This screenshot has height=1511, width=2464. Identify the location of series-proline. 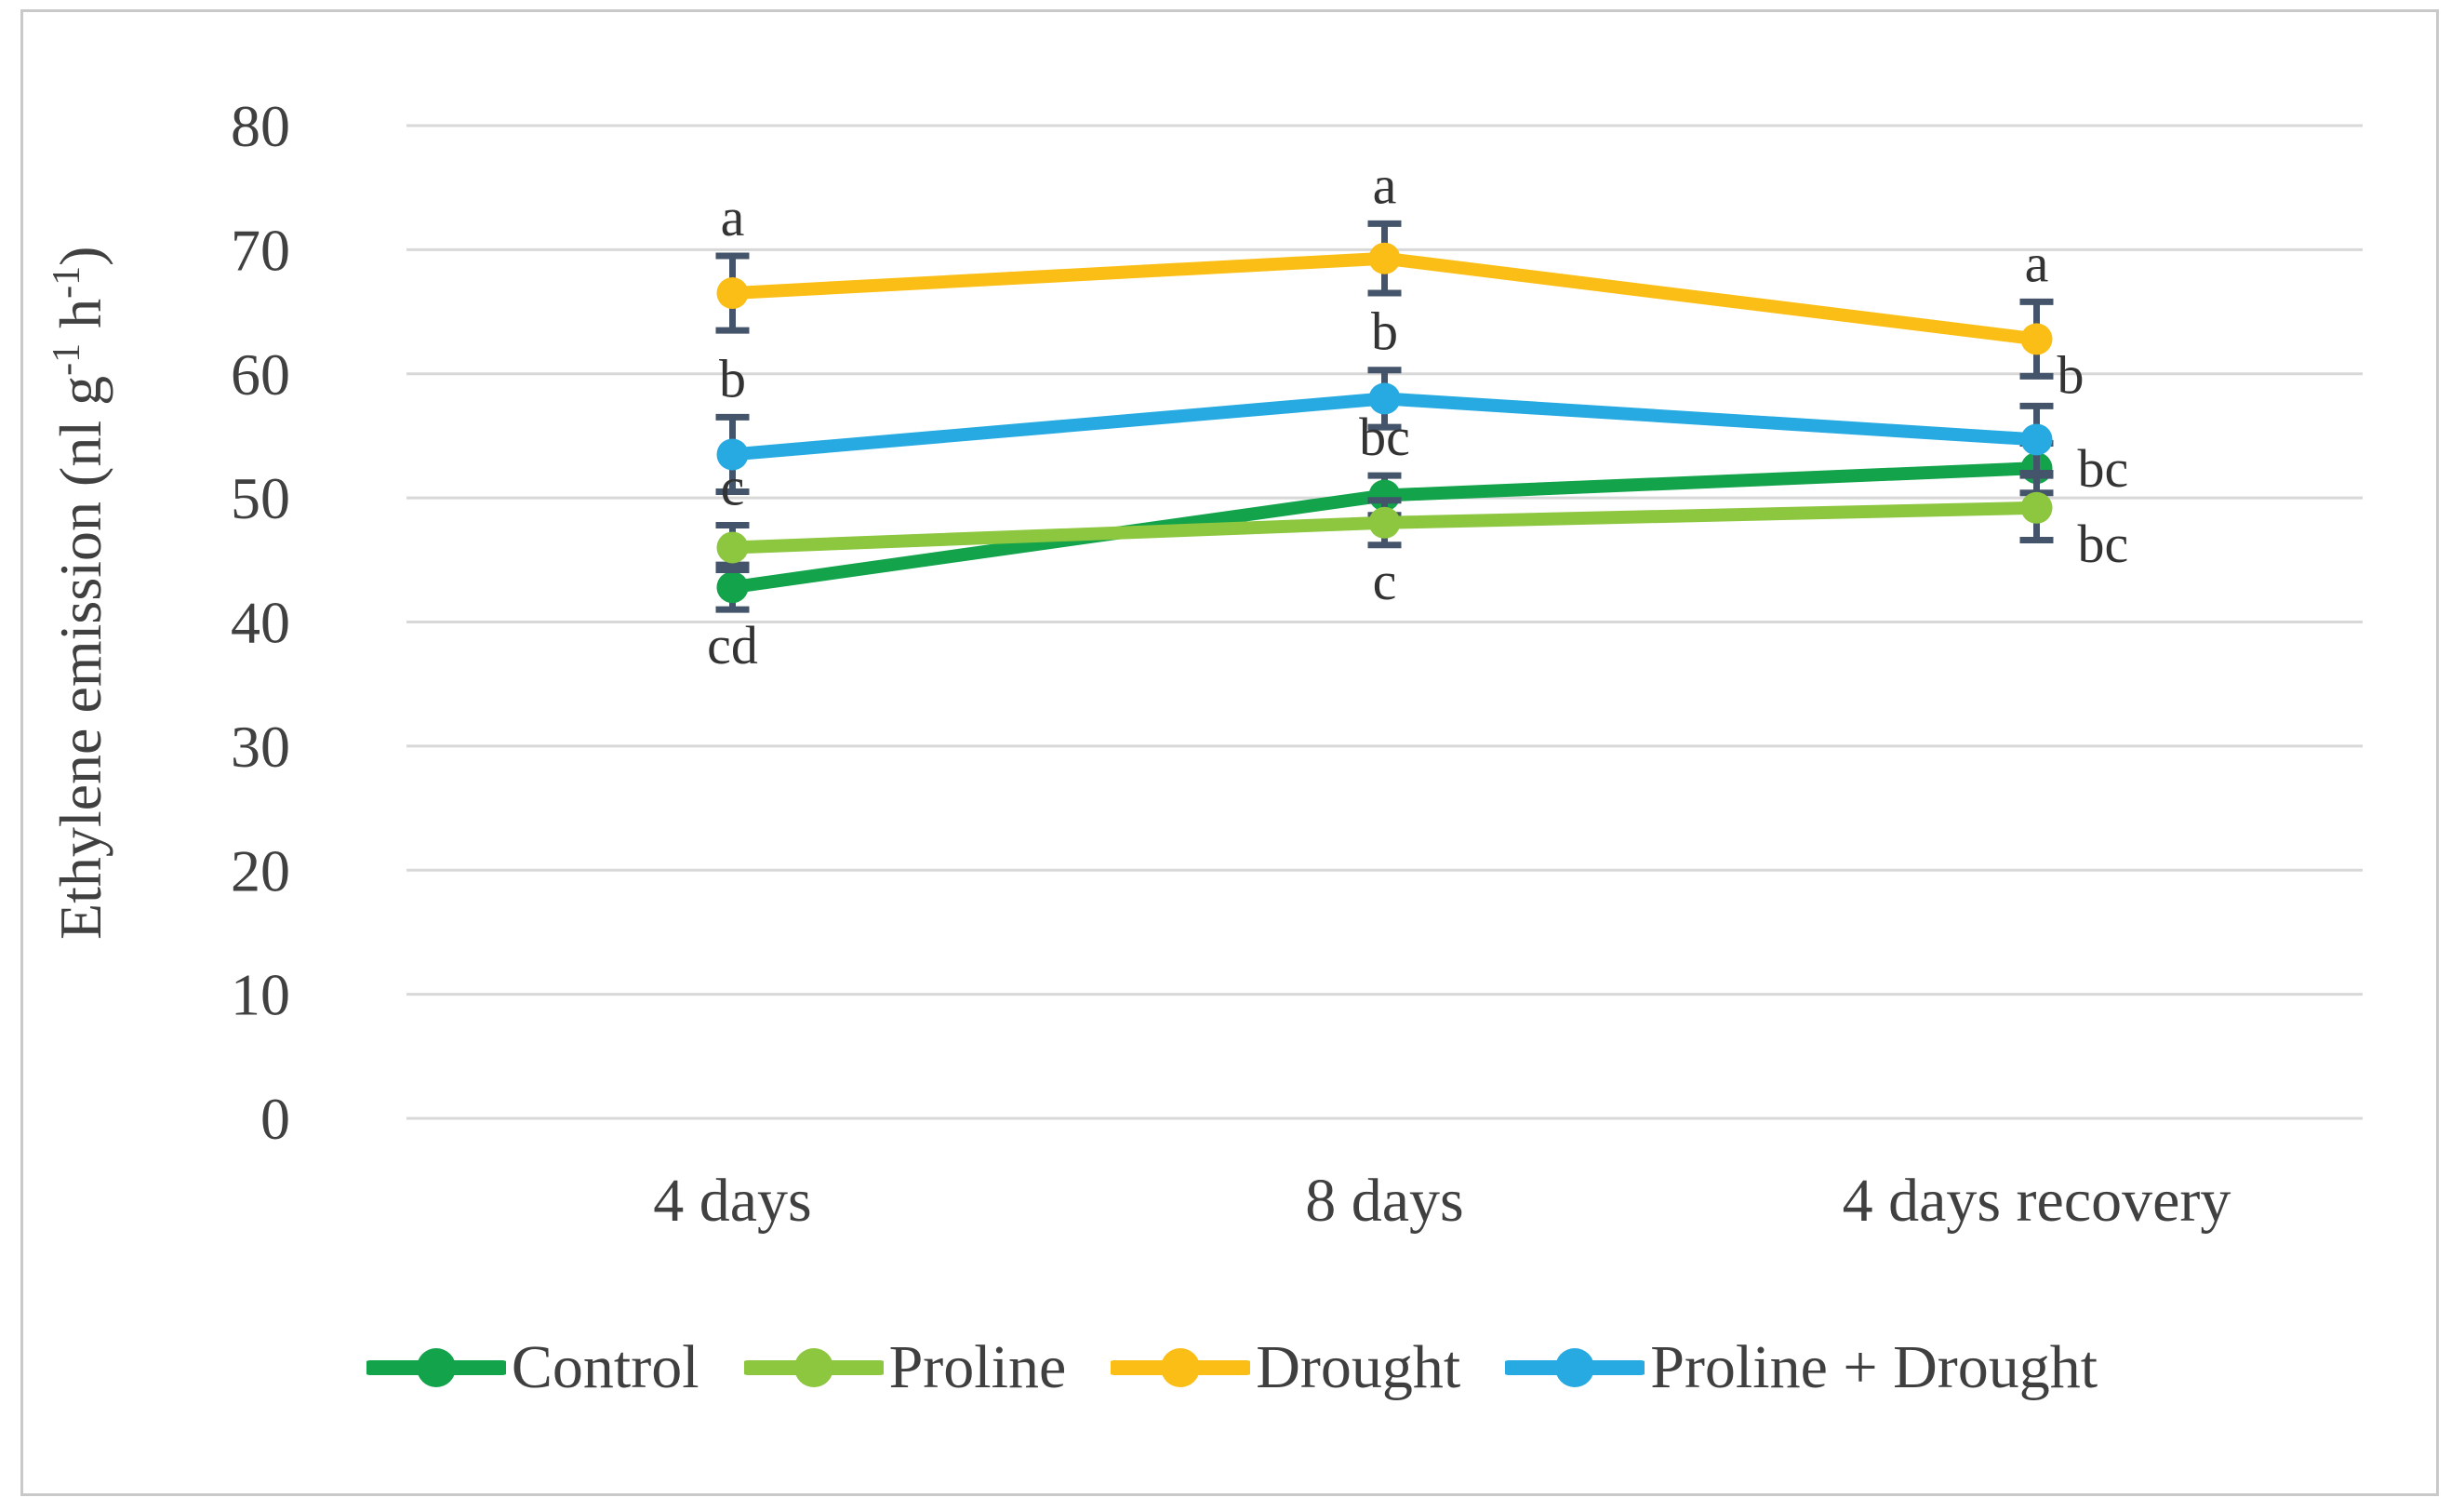
(1384, 522).